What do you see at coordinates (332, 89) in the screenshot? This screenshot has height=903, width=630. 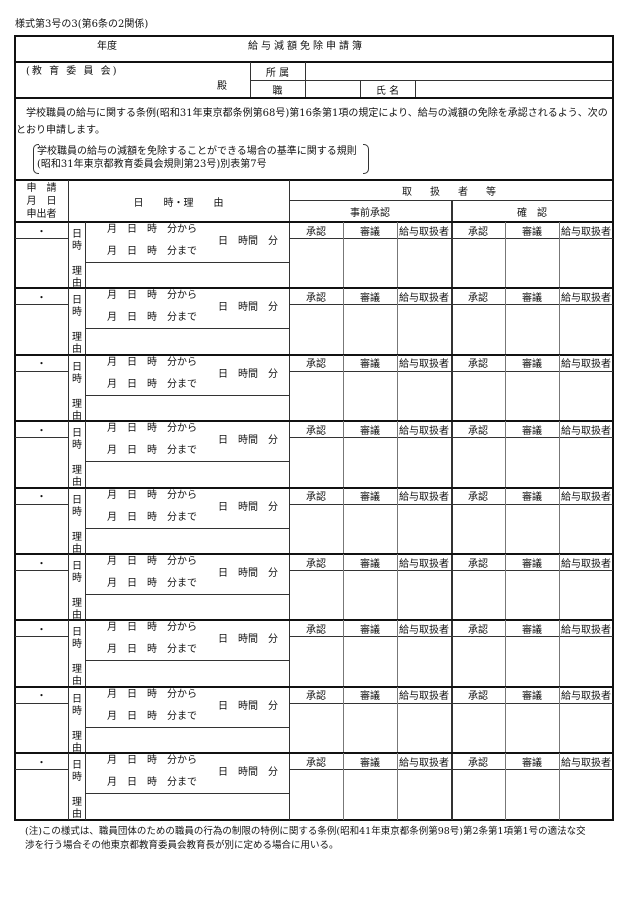 I see `position-field` at bounding box center [332, 89].